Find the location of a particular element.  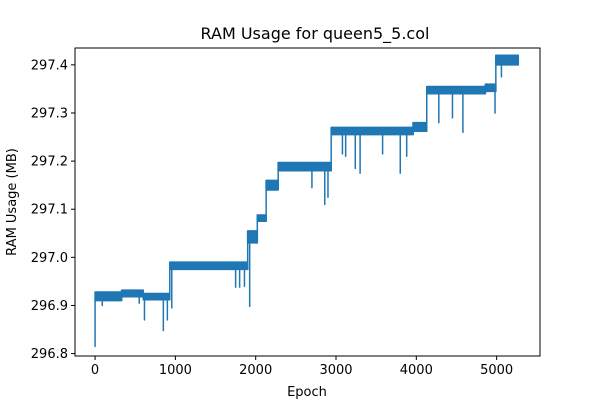

x-axis: 0 1000 2000 3000 4000 5000 is located at coordinates (302, 367).